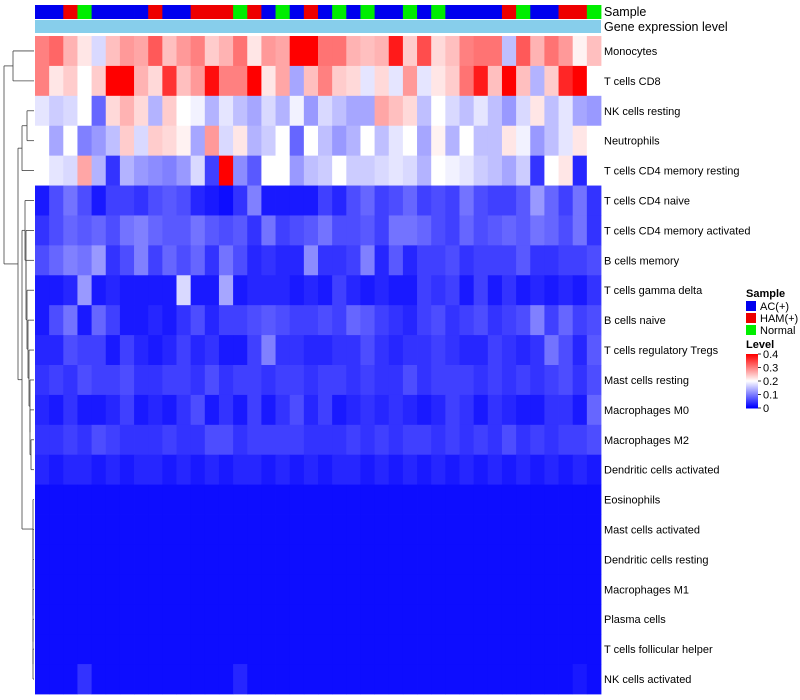  I want to click on legend-level-tick-label: 0.2, so click(770, 382).